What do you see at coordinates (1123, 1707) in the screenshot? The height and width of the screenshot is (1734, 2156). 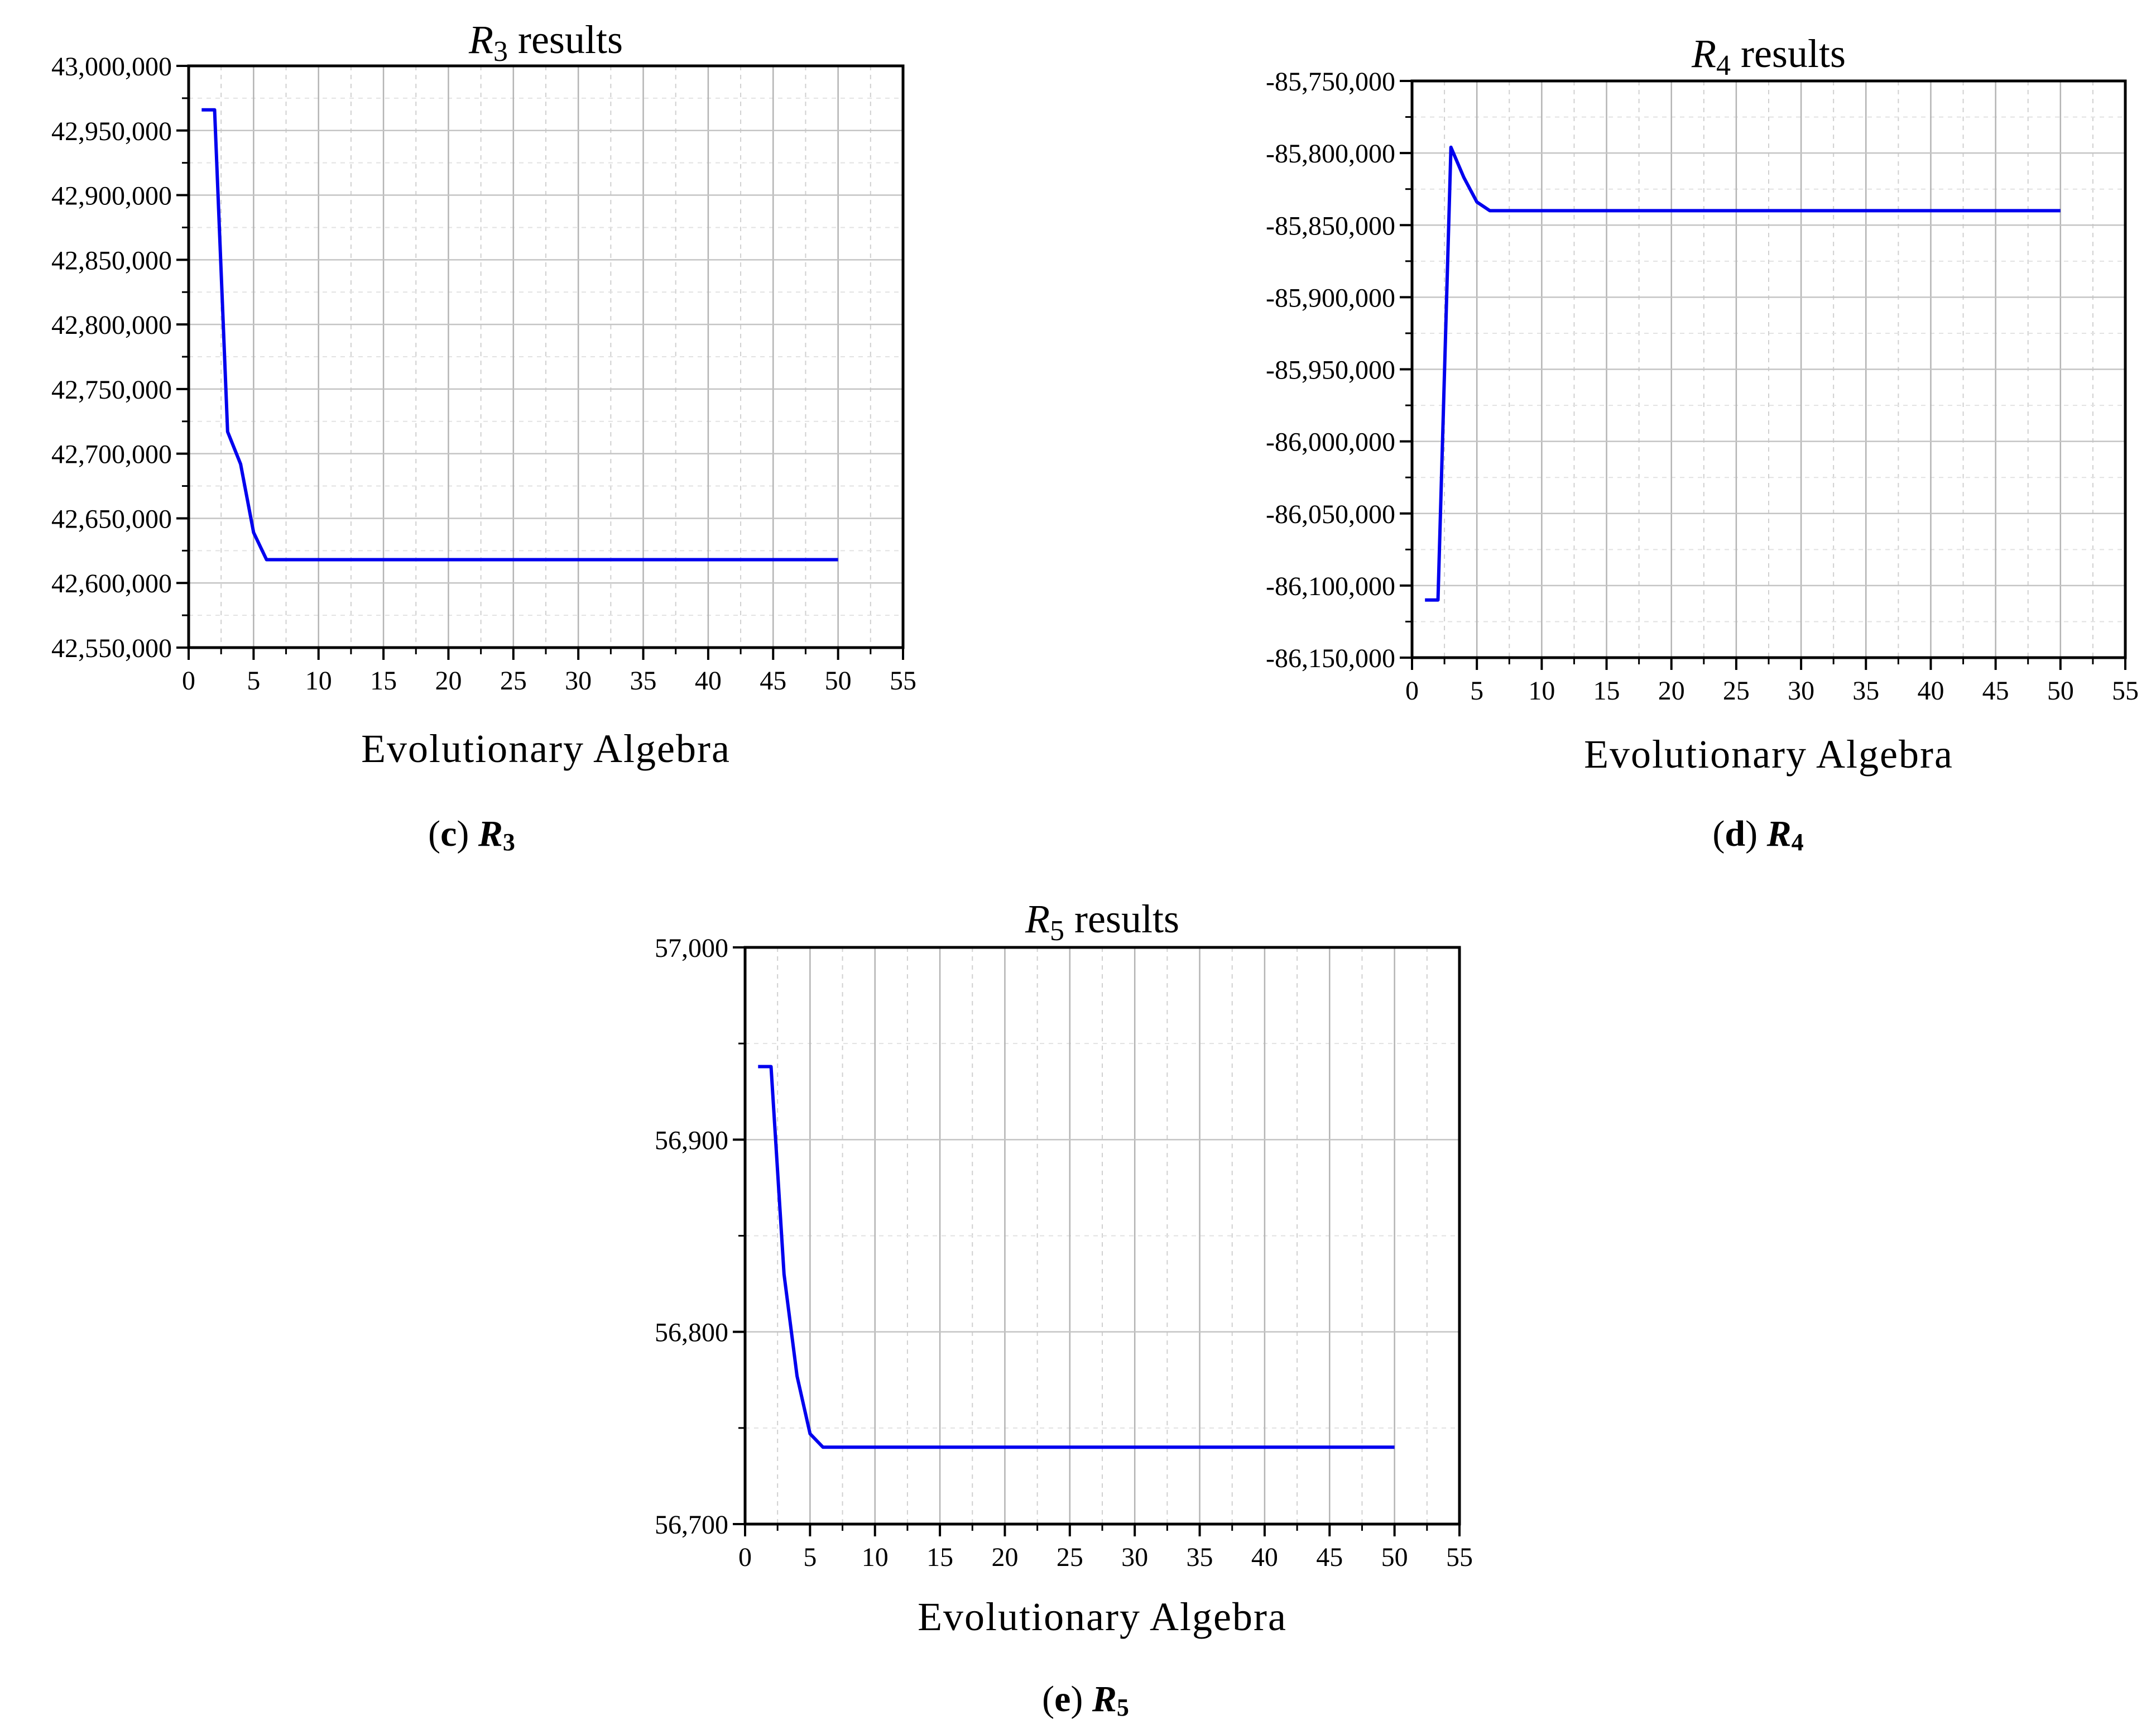 I see `caption-subscript: 5` at bounding box center [1123, 1707].